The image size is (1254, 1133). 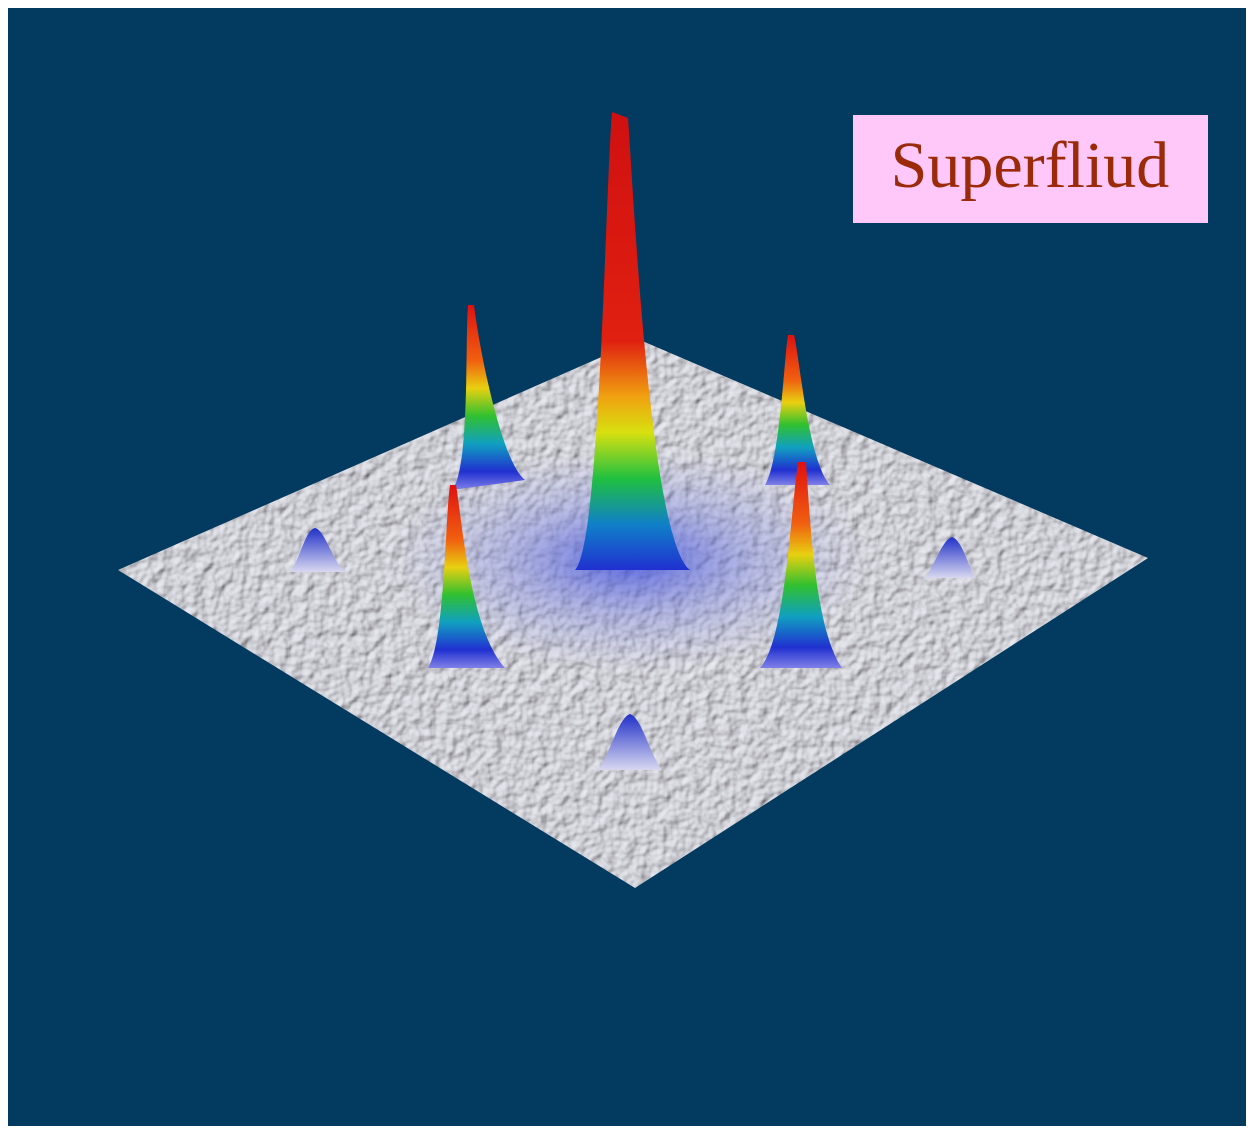 I want to click on main-peak, so click(x=632, y=341).